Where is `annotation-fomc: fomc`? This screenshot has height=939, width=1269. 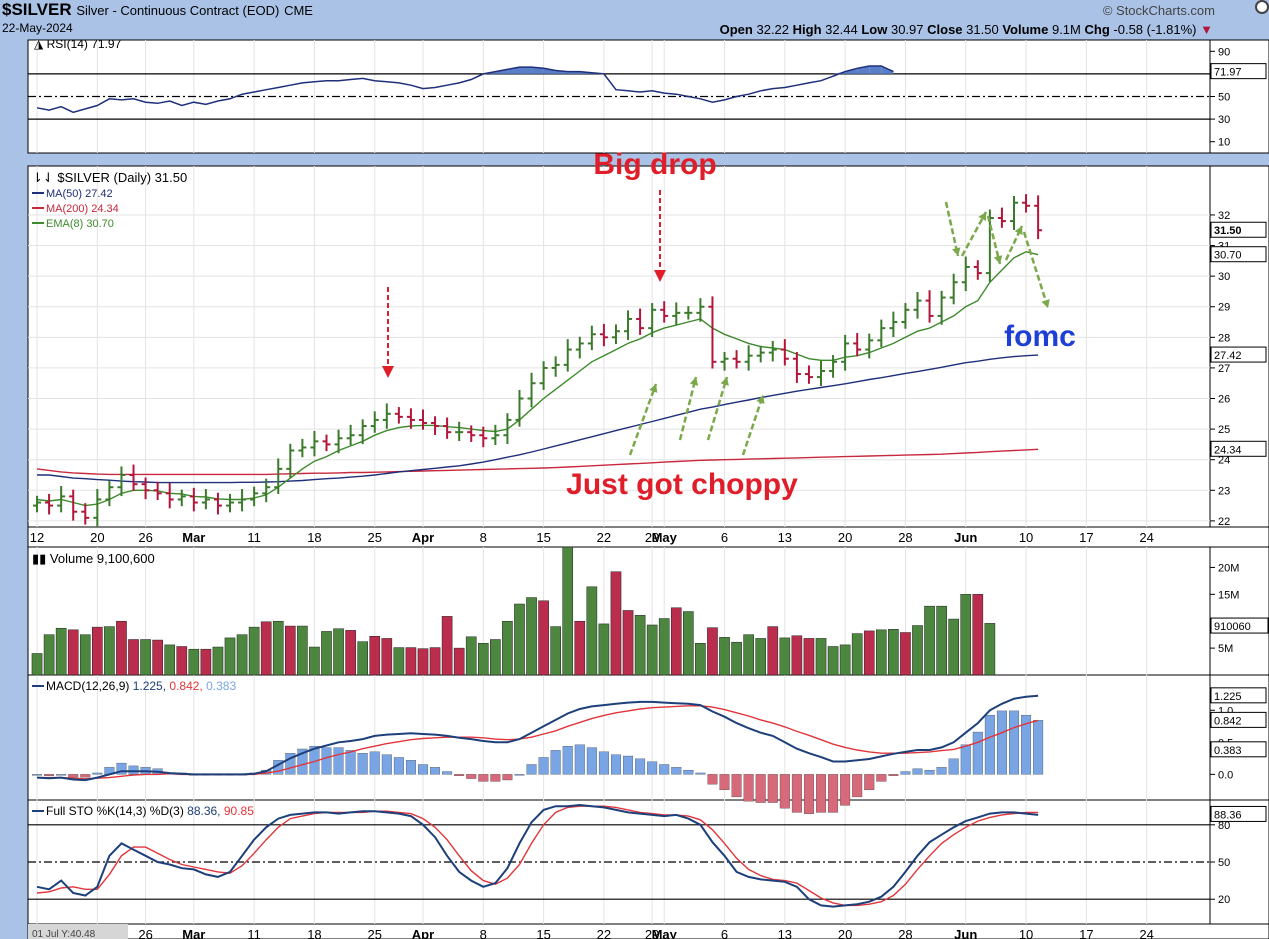
annotation-fomc: fomc is located at coordinates (1040, 336).